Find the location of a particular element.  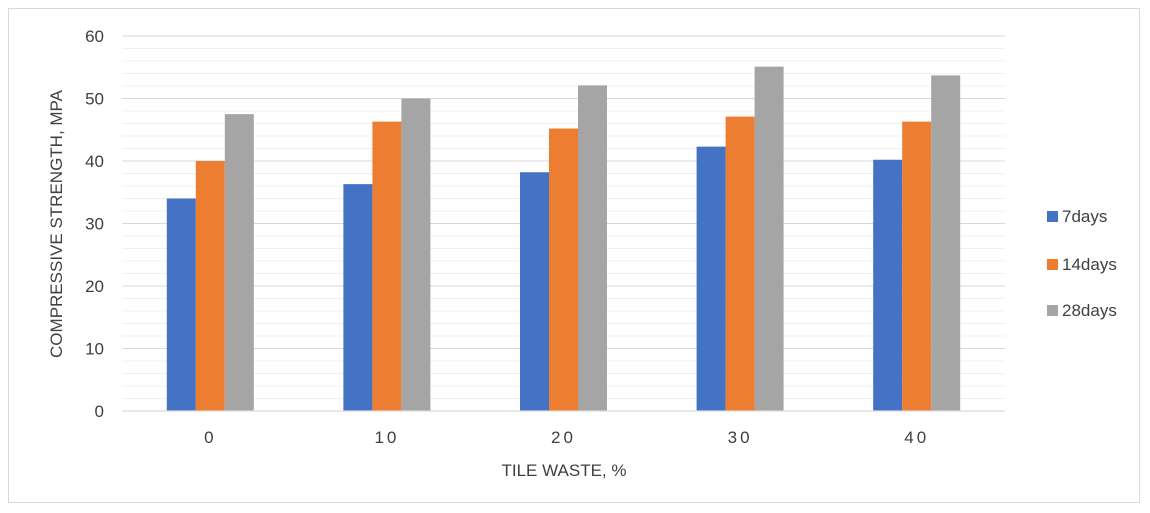

x-tick-label: 10 is located at coordinates (386, 437).